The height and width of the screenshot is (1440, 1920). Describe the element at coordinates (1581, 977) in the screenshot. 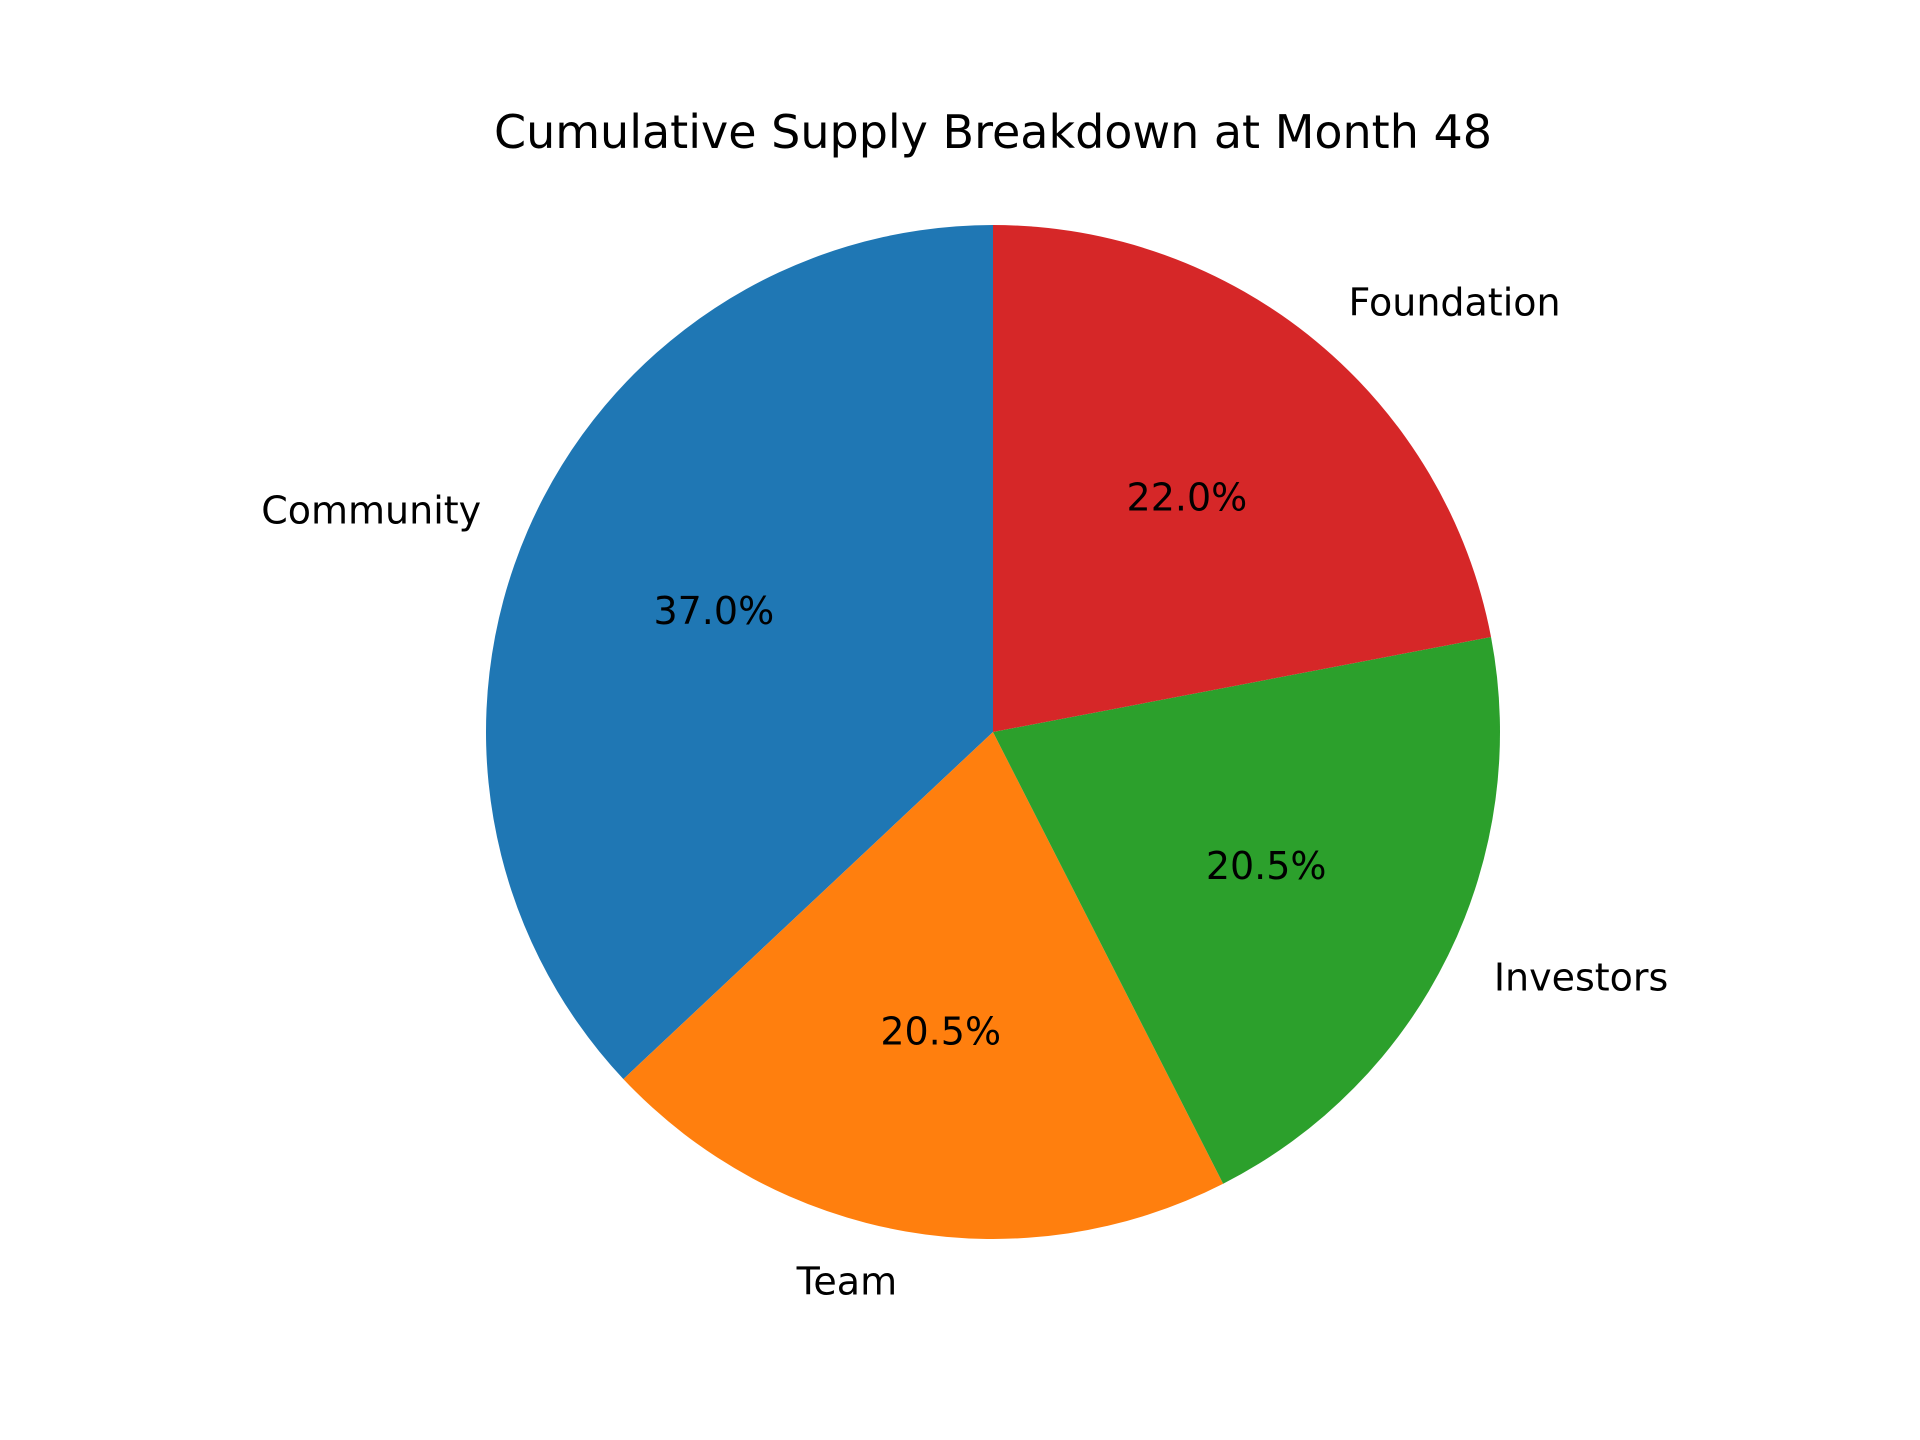

I see `slice-label-investors: Investors` at that location.